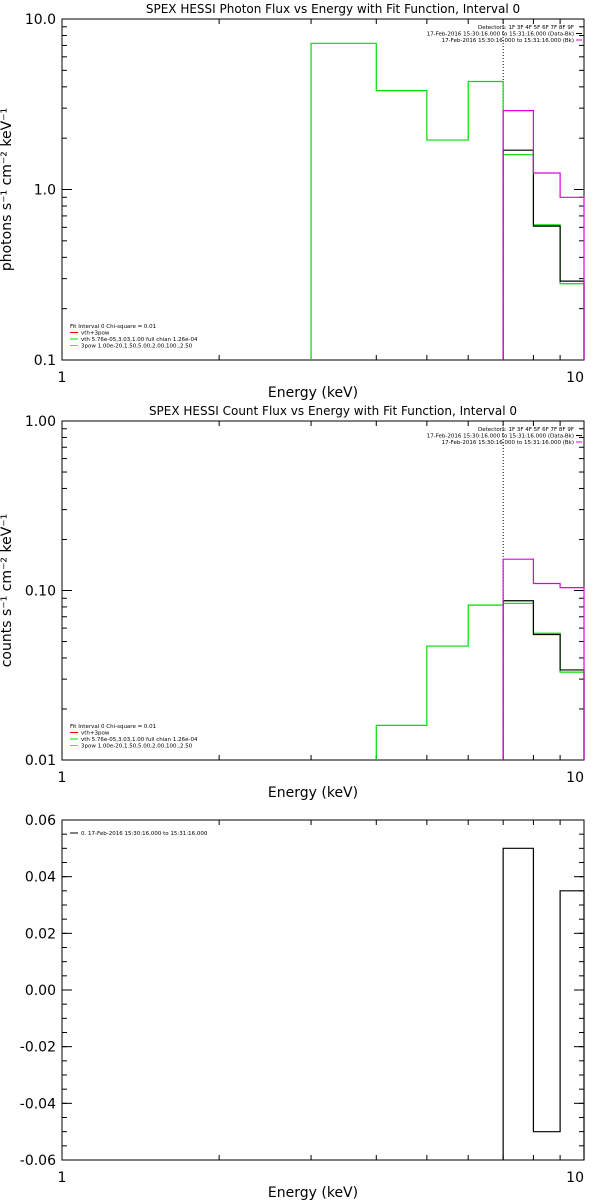 Image resolution: width=600 pixels, height=1200 pixels. Describe the element at coordinates (7, 189) in the screenshot. I see `y-axis-label: photons s⁻¹ cm⁻² keV⁻¹` at that location.